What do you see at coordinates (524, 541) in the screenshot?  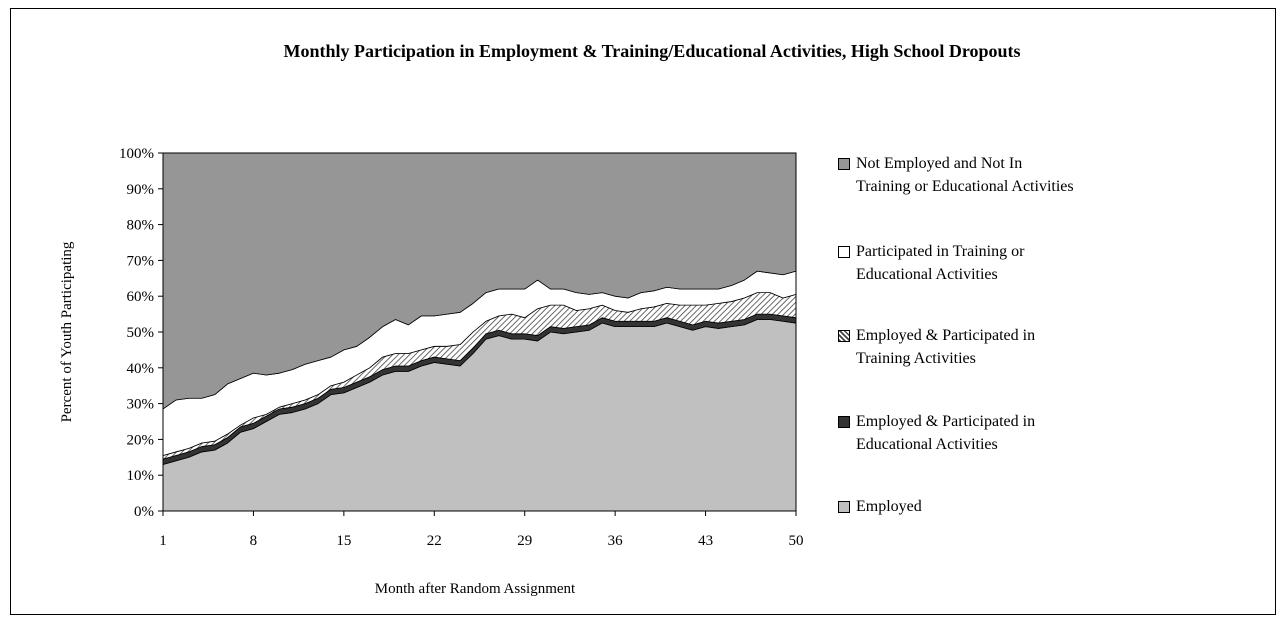 I see `x-tick-label: 29` at bounding box center [524, 541].